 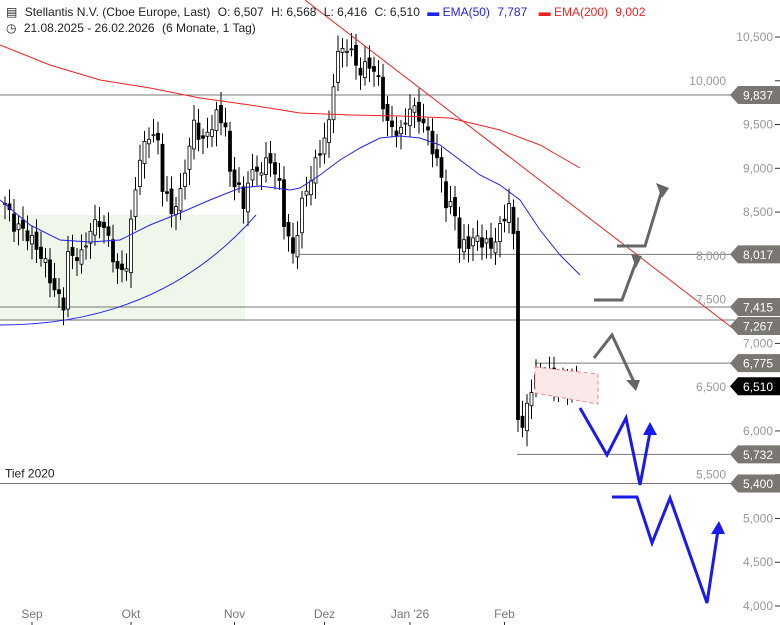 I want to click on date-range: 21.08.2025 - 26.02.2026, so click(x=89, y=28).